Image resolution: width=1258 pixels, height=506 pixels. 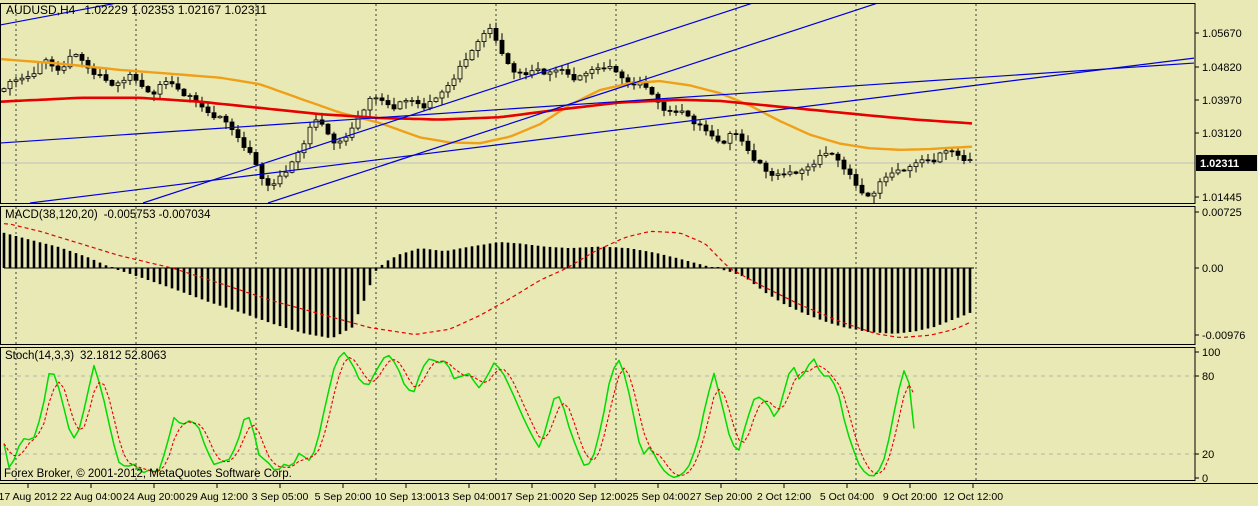 What do you see at coordinates (910, 497) in the screenshot?
I see `time-axis-label: 9 Oct 20:00` at bounding box center [910, 497].